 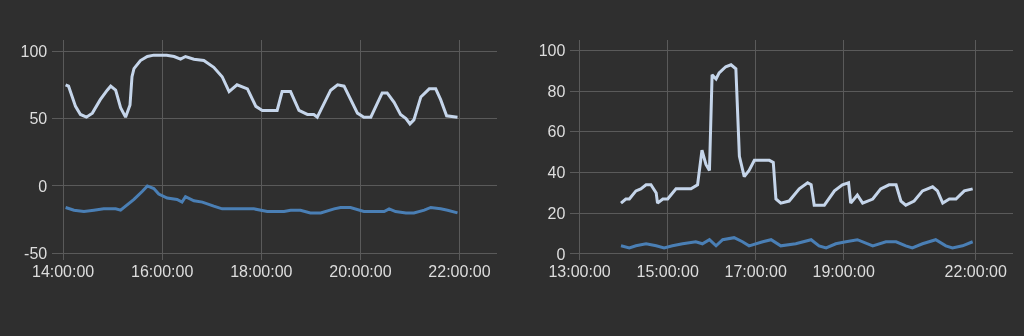 I want to click on y-tick-label: 60, so click(x=556, y=132).